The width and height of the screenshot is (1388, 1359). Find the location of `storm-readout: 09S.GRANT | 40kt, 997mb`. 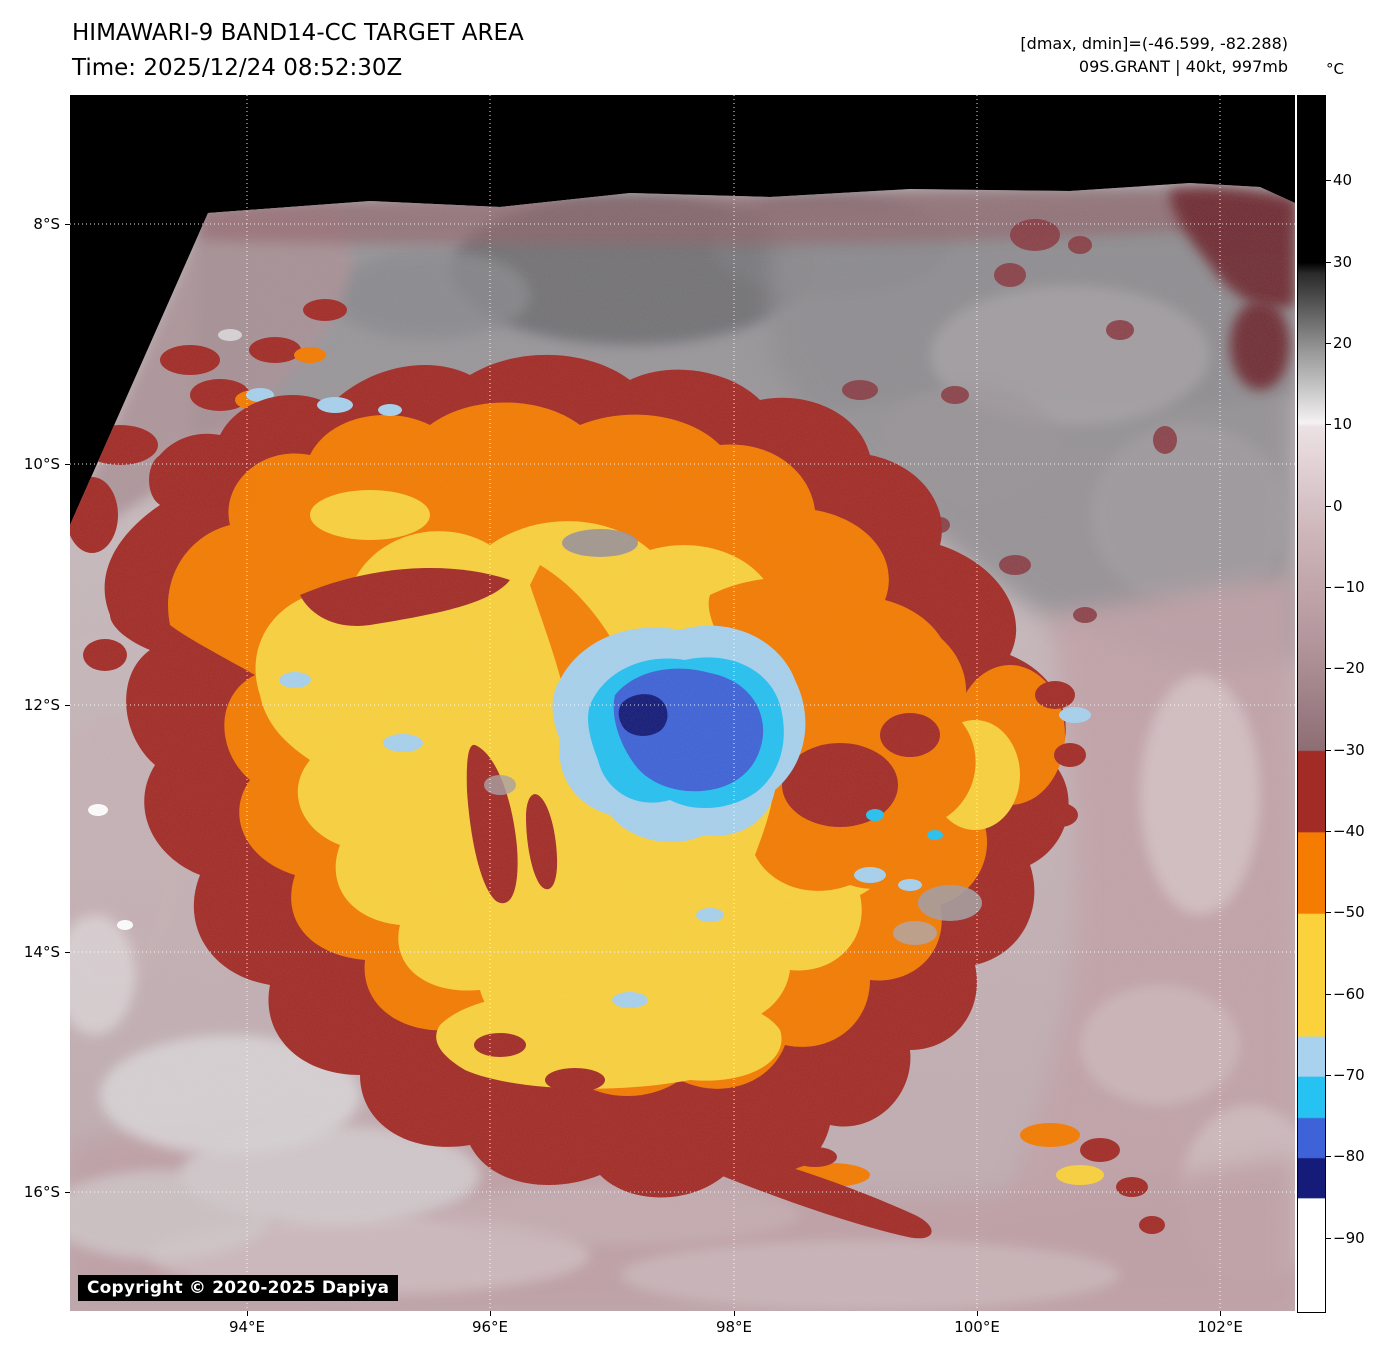

storm-readout: 09S.GRANT | 40kt, 997mb is located at coordinates (1183, 66).